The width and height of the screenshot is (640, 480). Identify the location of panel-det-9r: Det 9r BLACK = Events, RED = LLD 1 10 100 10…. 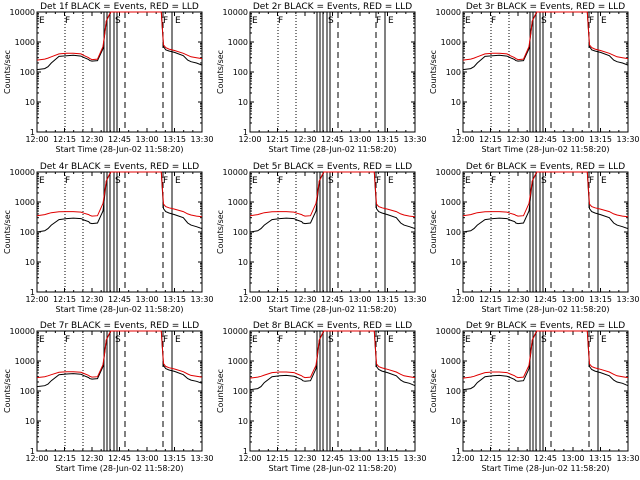
(534, 397).